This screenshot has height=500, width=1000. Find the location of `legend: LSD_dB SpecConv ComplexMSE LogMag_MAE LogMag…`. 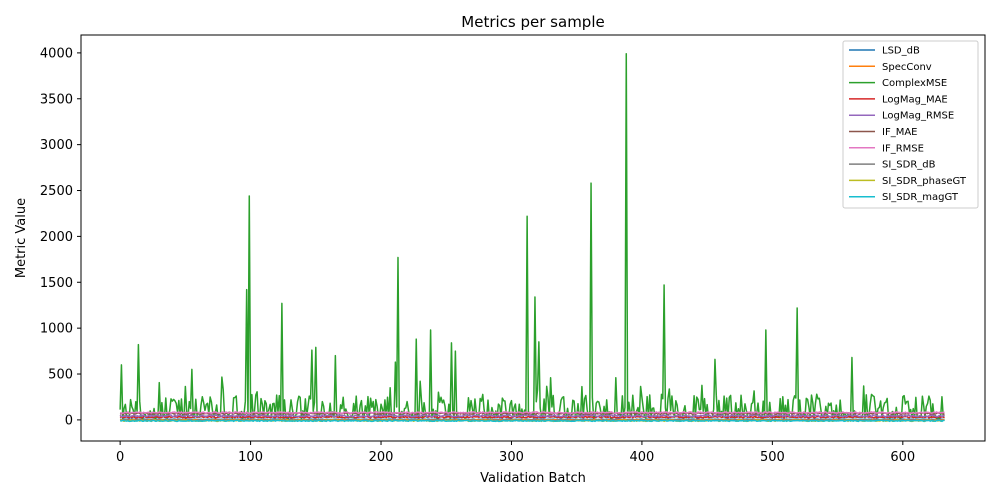

legend: LSD_dB SpecConv ComplexMSE LogMag_MAE LogMag… is located at coordinates (910, 124).